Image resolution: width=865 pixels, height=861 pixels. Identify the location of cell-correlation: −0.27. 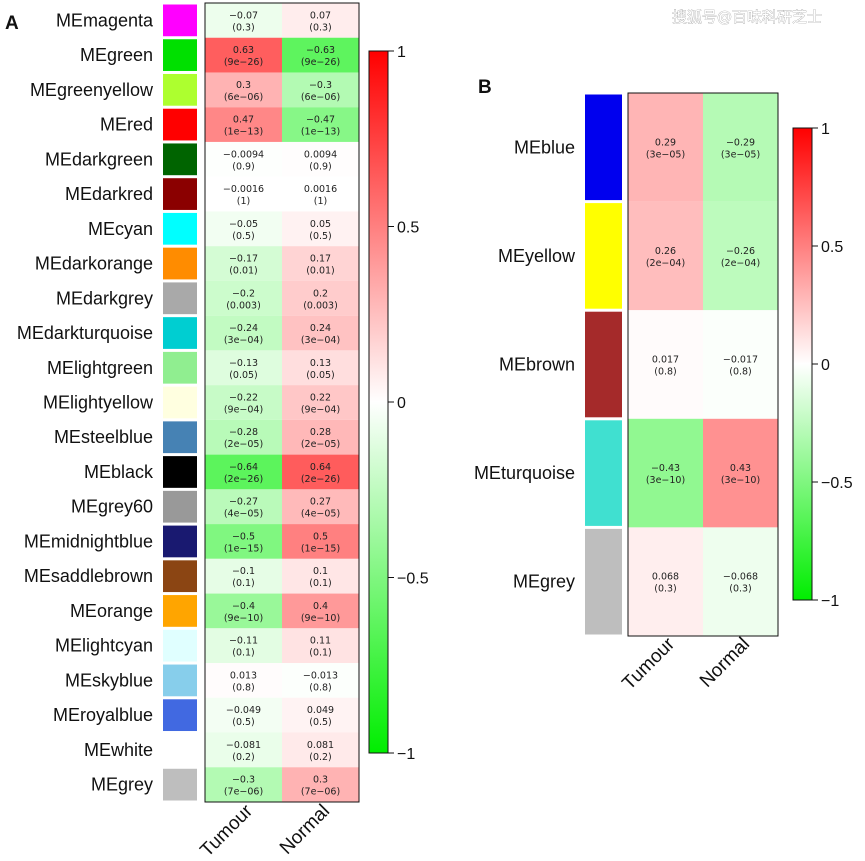
(243, 502).